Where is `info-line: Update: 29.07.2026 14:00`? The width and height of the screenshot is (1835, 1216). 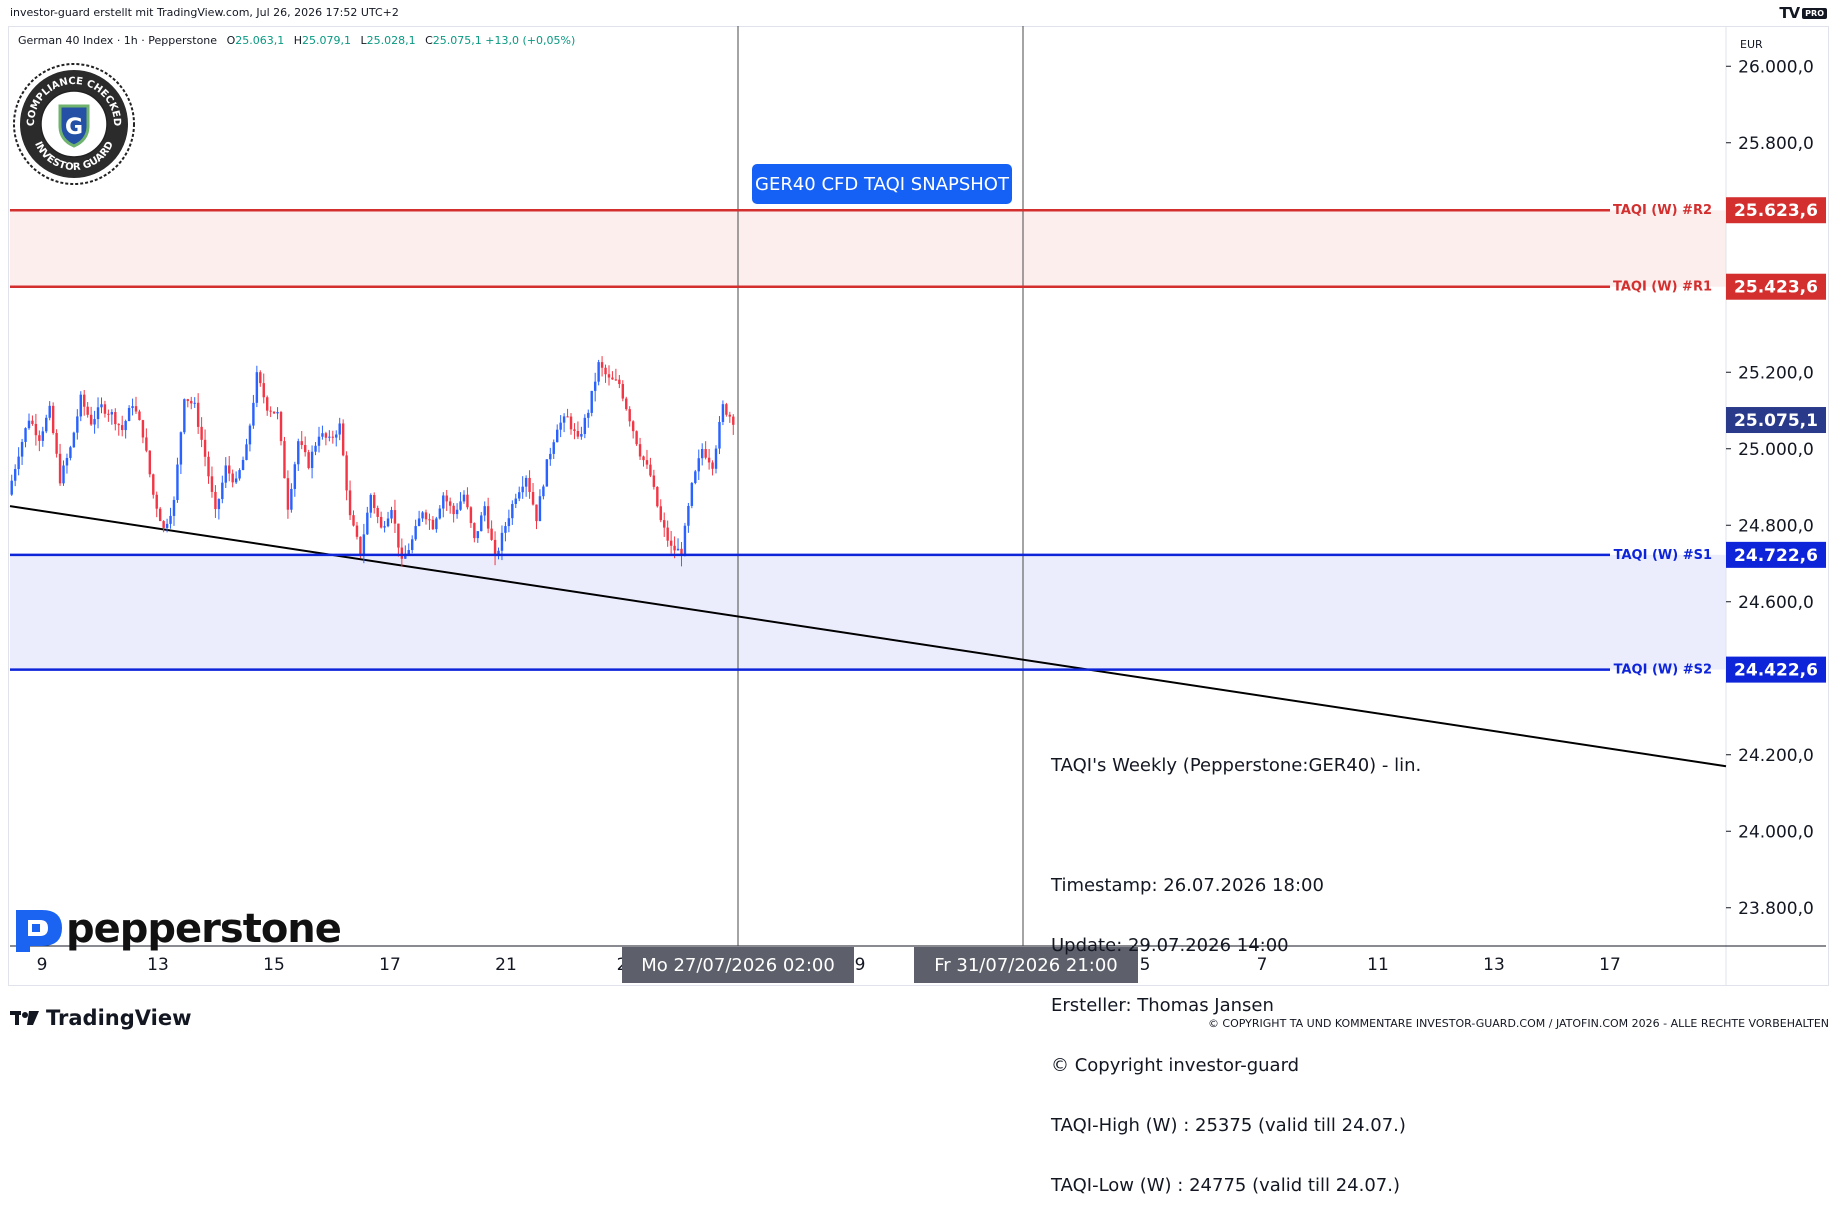 info-line: Update: 29.07.2026 14:00 is located at coordinates (1170, 945).